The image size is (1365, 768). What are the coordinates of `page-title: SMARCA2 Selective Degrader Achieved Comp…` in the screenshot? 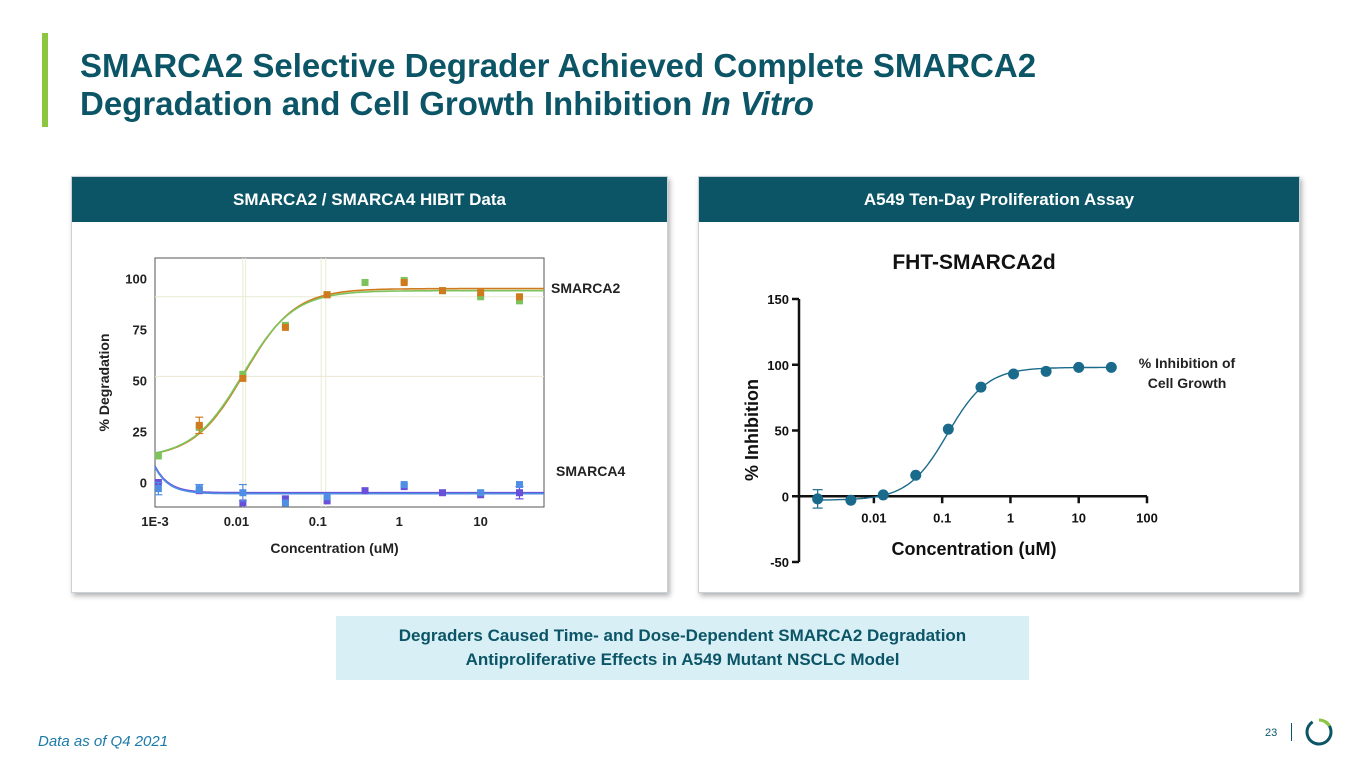 It's located at (558, 85).